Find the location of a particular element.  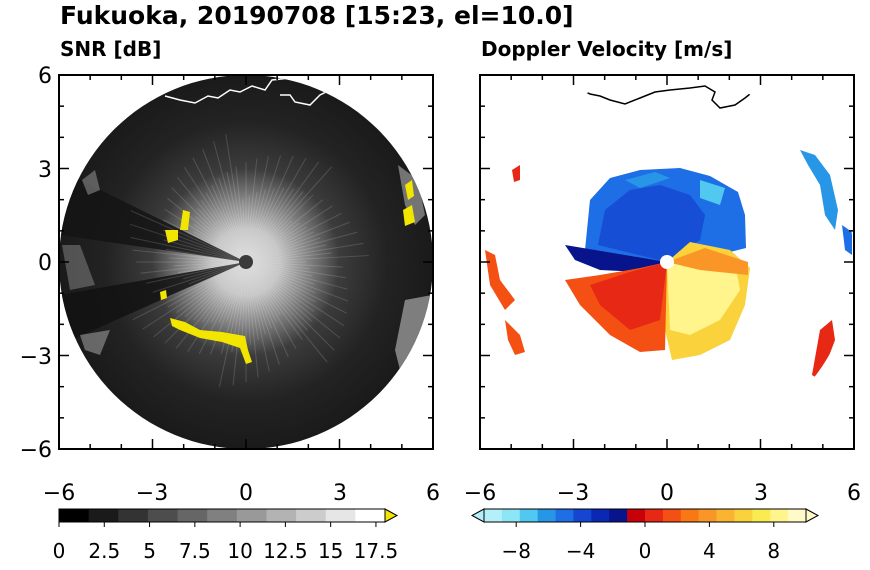

snr-x-tick-label: −3 is located at coordinates (152, 493).